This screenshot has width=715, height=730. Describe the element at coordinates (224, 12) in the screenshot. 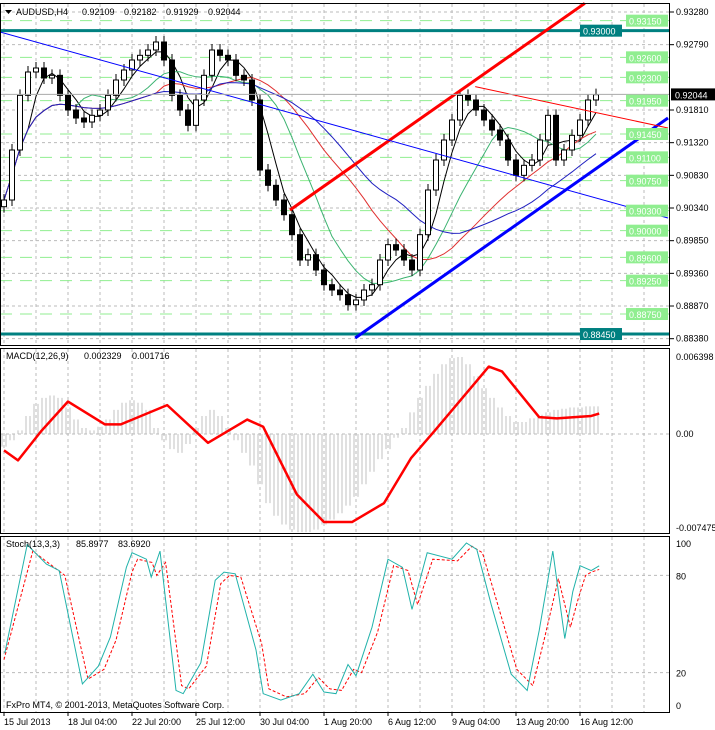

I see `ohlc-close: 0.92044` at that location.